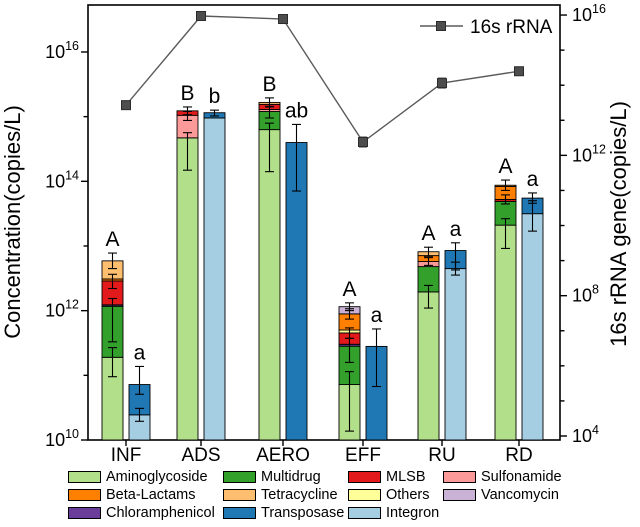  What do you see at coordinates (349, 359) in the screenshot?
I see `arg-bar-EFF: A` at bounding box center [349, 359].